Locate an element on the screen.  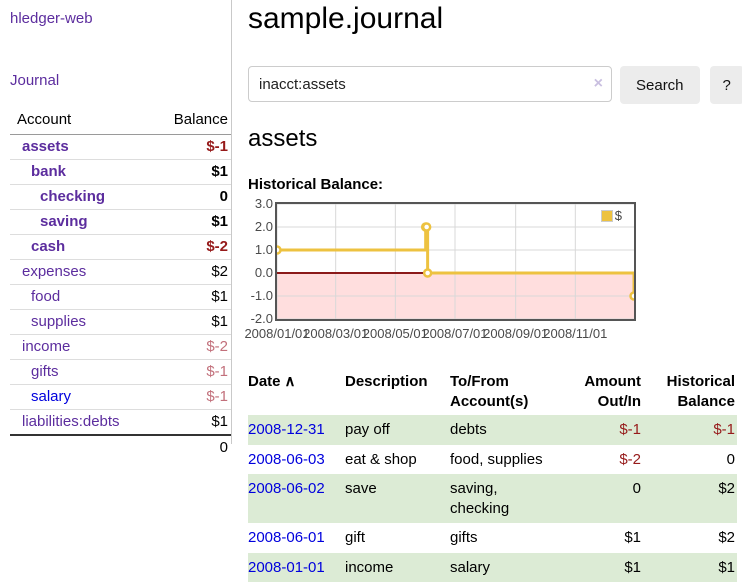
transaction-accounts: debts is located at coordinates (468, 429).